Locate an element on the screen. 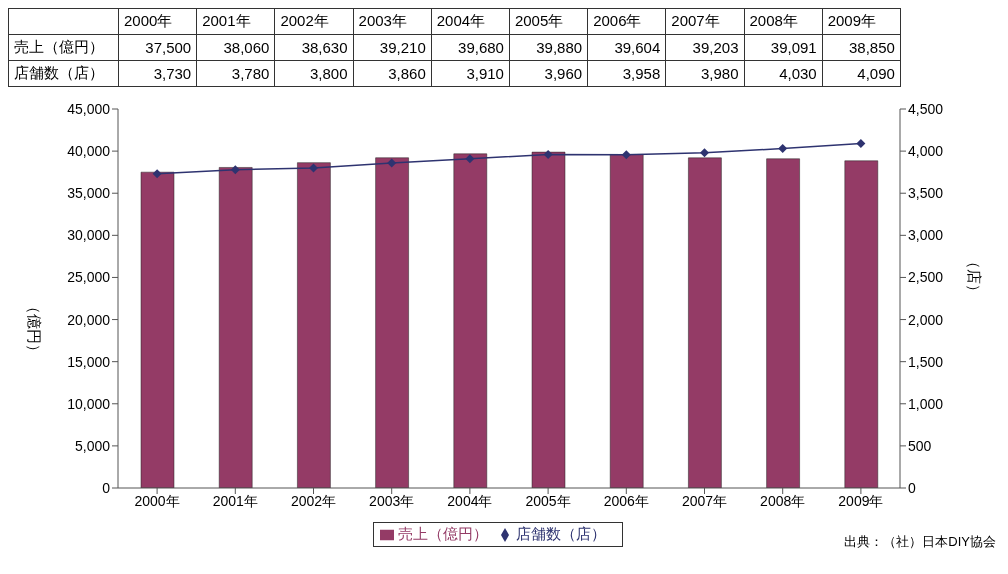 The height and width of the screenshot is (574, 1008). data-label: 3,980 is located at coordinates (704, 73).